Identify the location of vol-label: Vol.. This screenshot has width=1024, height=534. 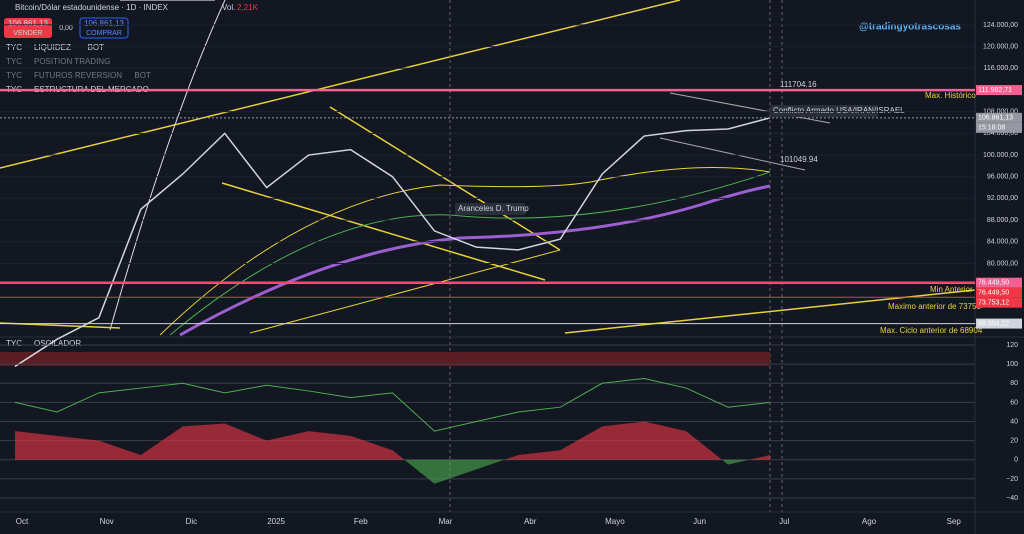
(228, 7).